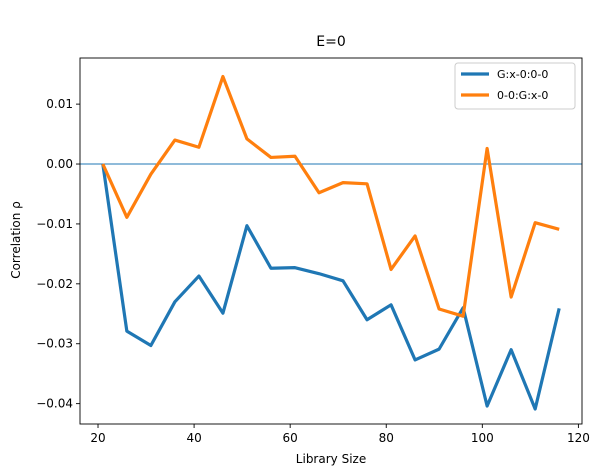 The width and height of the screenshot is (597, 476). Describe the element at coordinates (16, 240) in the screenshot. I see `y-axis-label: Correlation ρ` at that location.